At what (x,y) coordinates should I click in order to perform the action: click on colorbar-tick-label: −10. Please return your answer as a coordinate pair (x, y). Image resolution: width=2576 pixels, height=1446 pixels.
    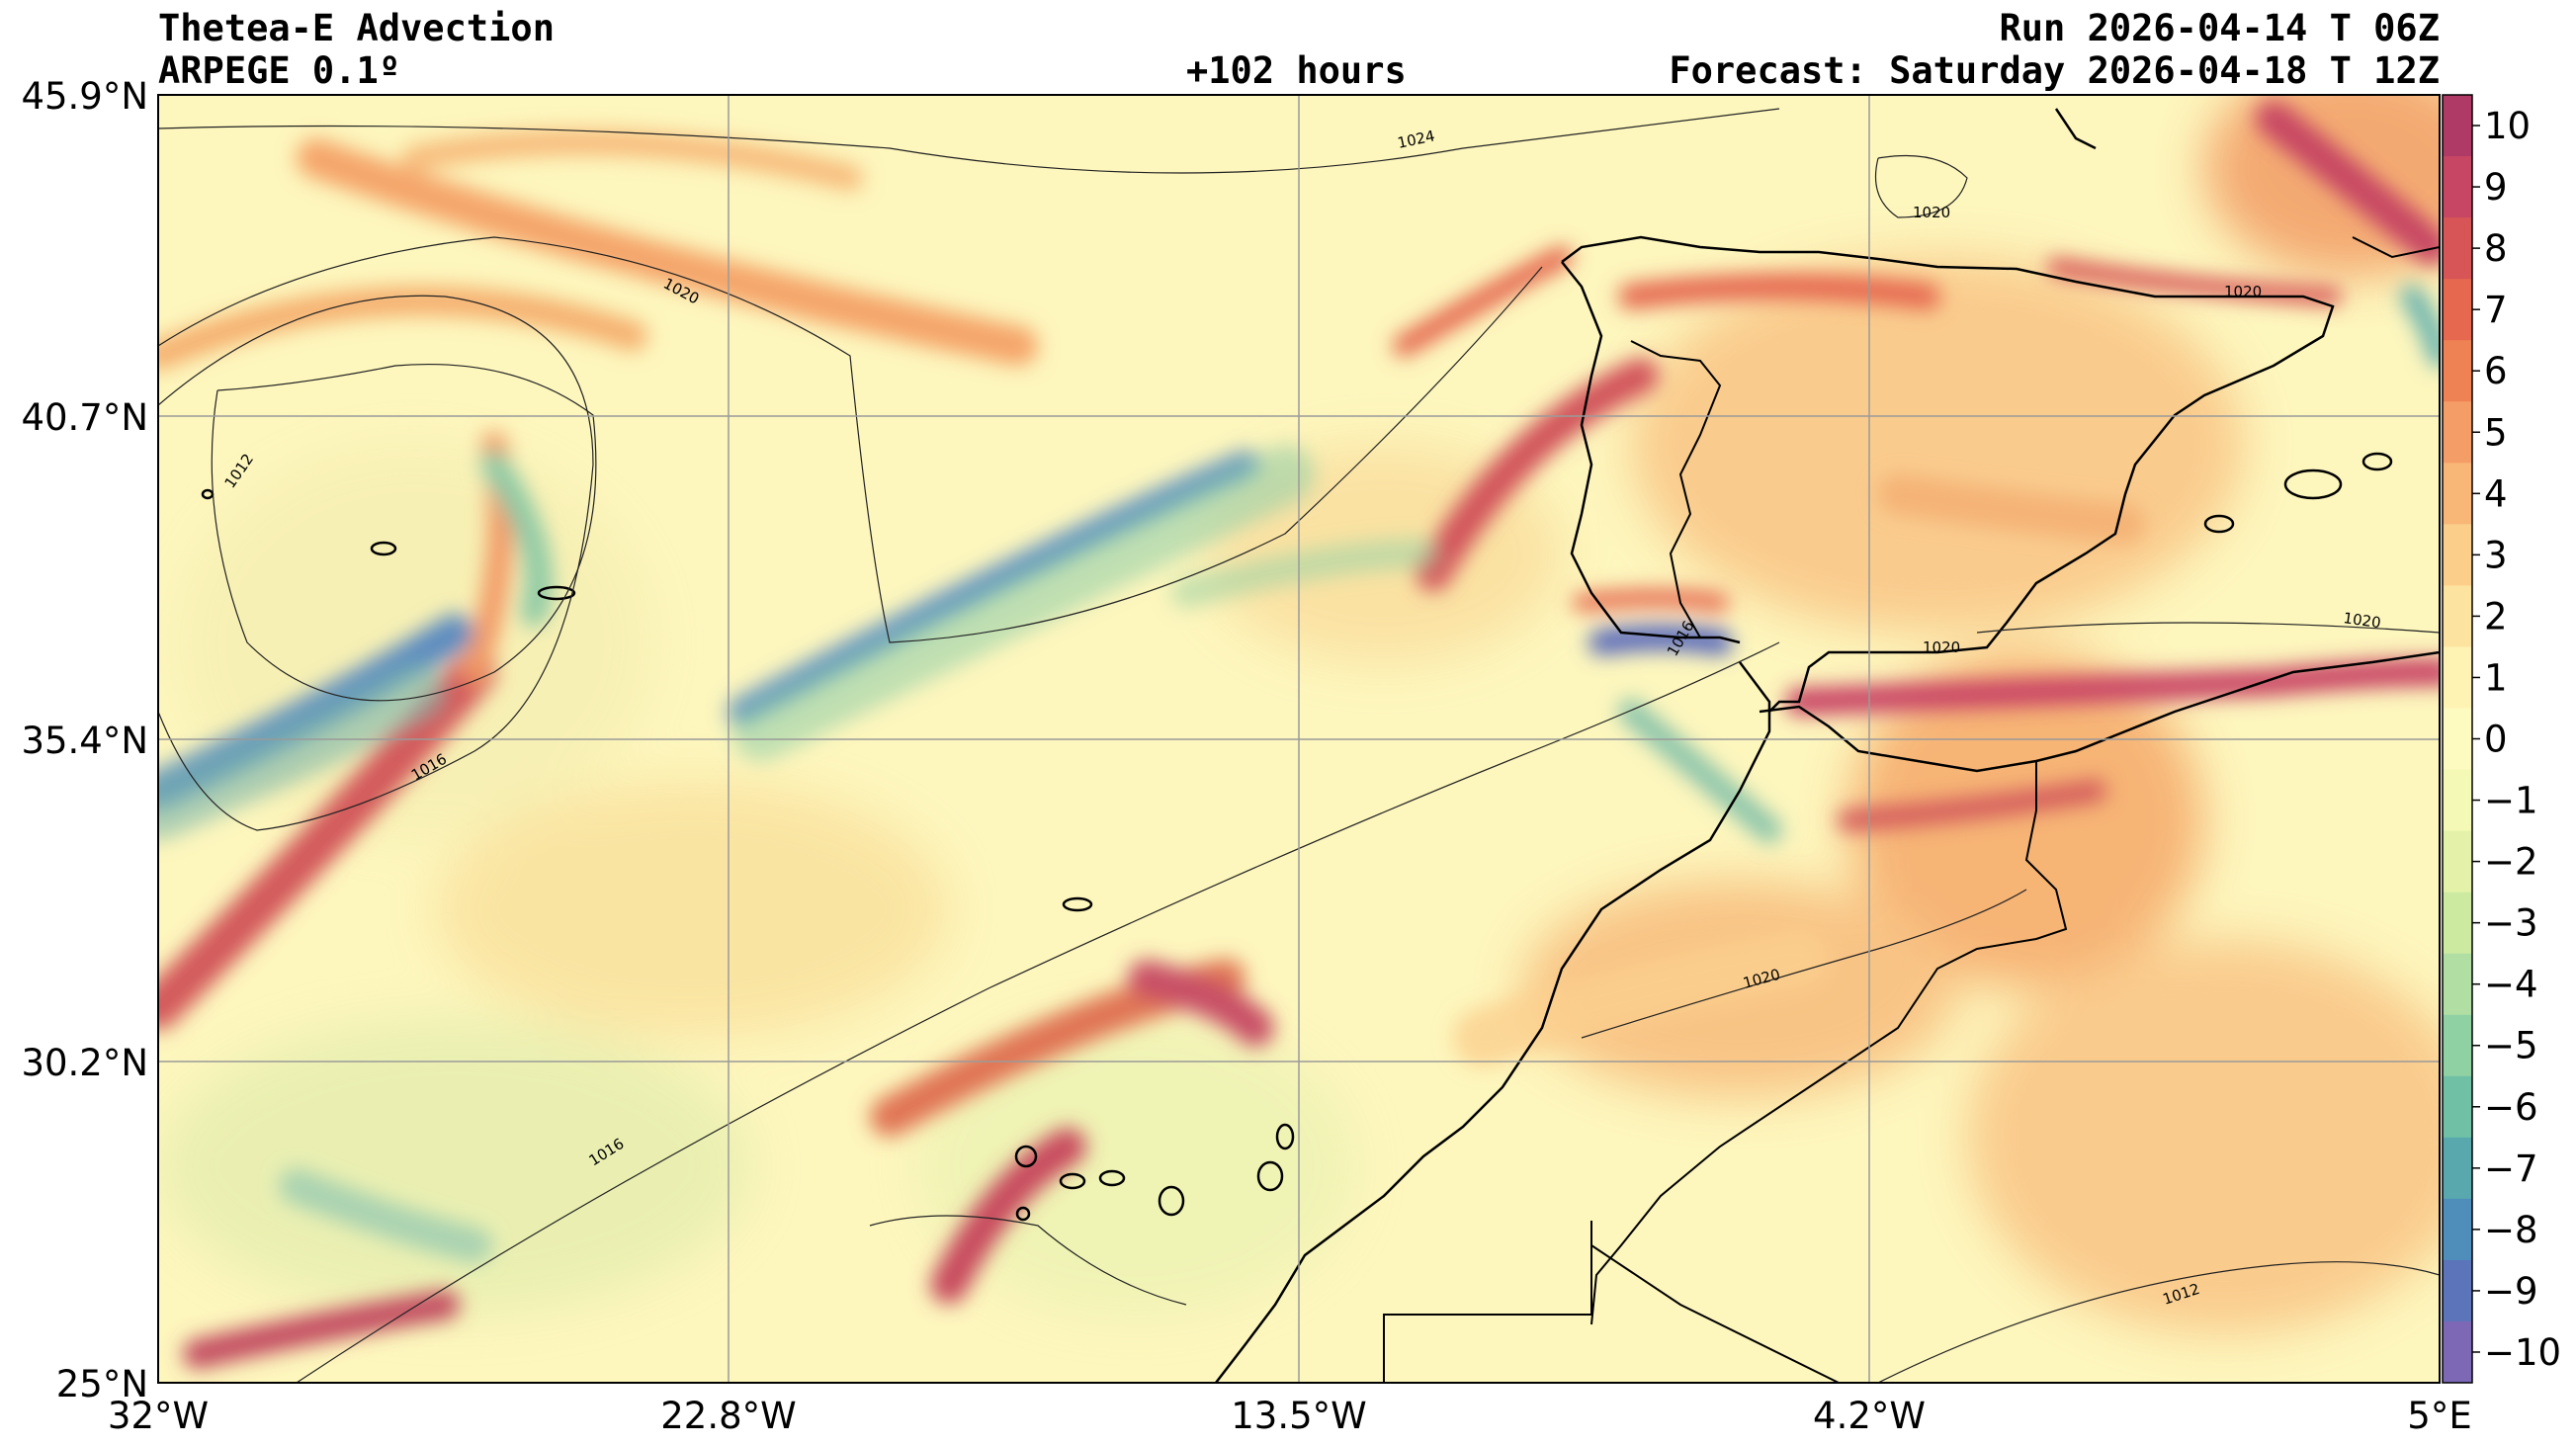
    Looking at the image, I should click on (2522, 1352).